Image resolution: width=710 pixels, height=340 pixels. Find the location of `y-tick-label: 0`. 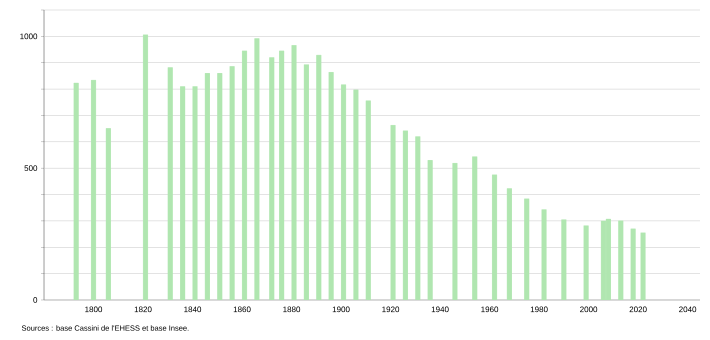

y-tick-label: 0 is located at coordinates (35, 300).